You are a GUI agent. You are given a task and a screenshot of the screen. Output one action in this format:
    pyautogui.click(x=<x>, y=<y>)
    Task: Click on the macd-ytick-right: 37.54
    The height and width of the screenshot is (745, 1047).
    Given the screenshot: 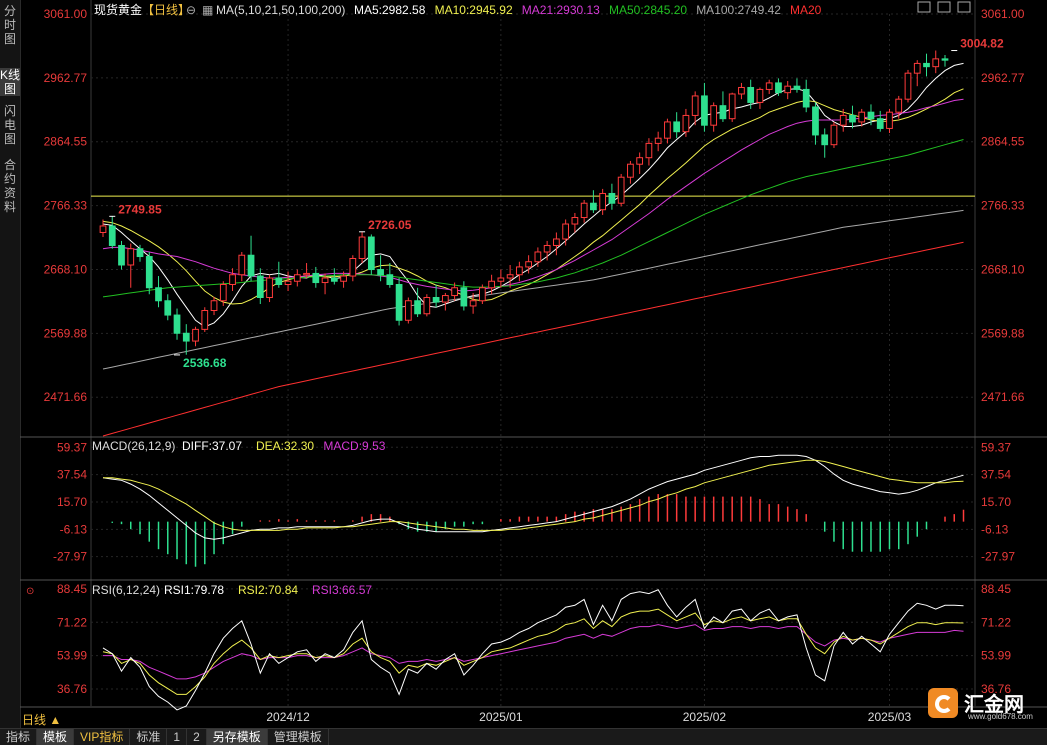 What is the action you would take?
    pyautogui.click(x=996, y=475)
    